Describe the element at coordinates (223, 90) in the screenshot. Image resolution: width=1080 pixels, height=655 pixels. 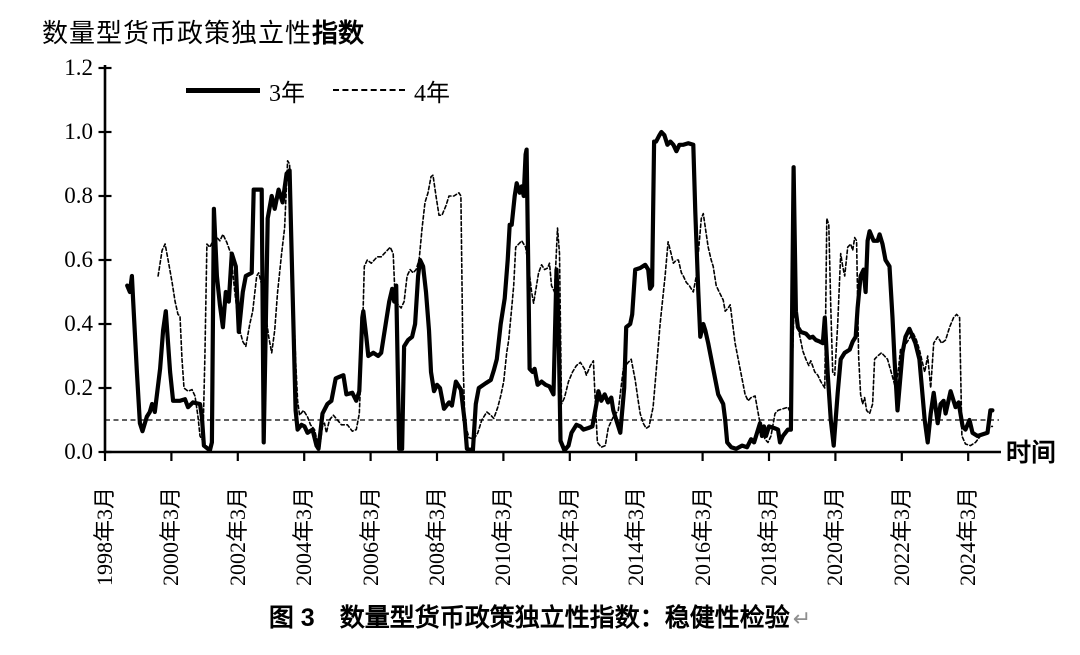
I see `solid-line-swatch-icon` at that location.